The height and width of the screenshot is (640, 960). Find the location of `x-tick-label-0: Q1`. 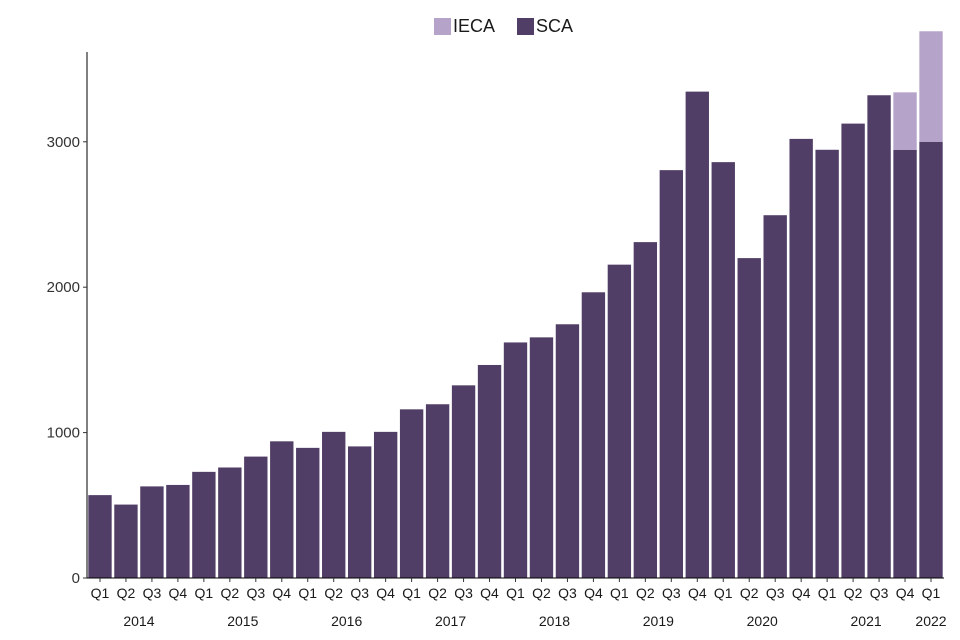

x-tick-label-0: Q1 is located at coordinates (100, 593).